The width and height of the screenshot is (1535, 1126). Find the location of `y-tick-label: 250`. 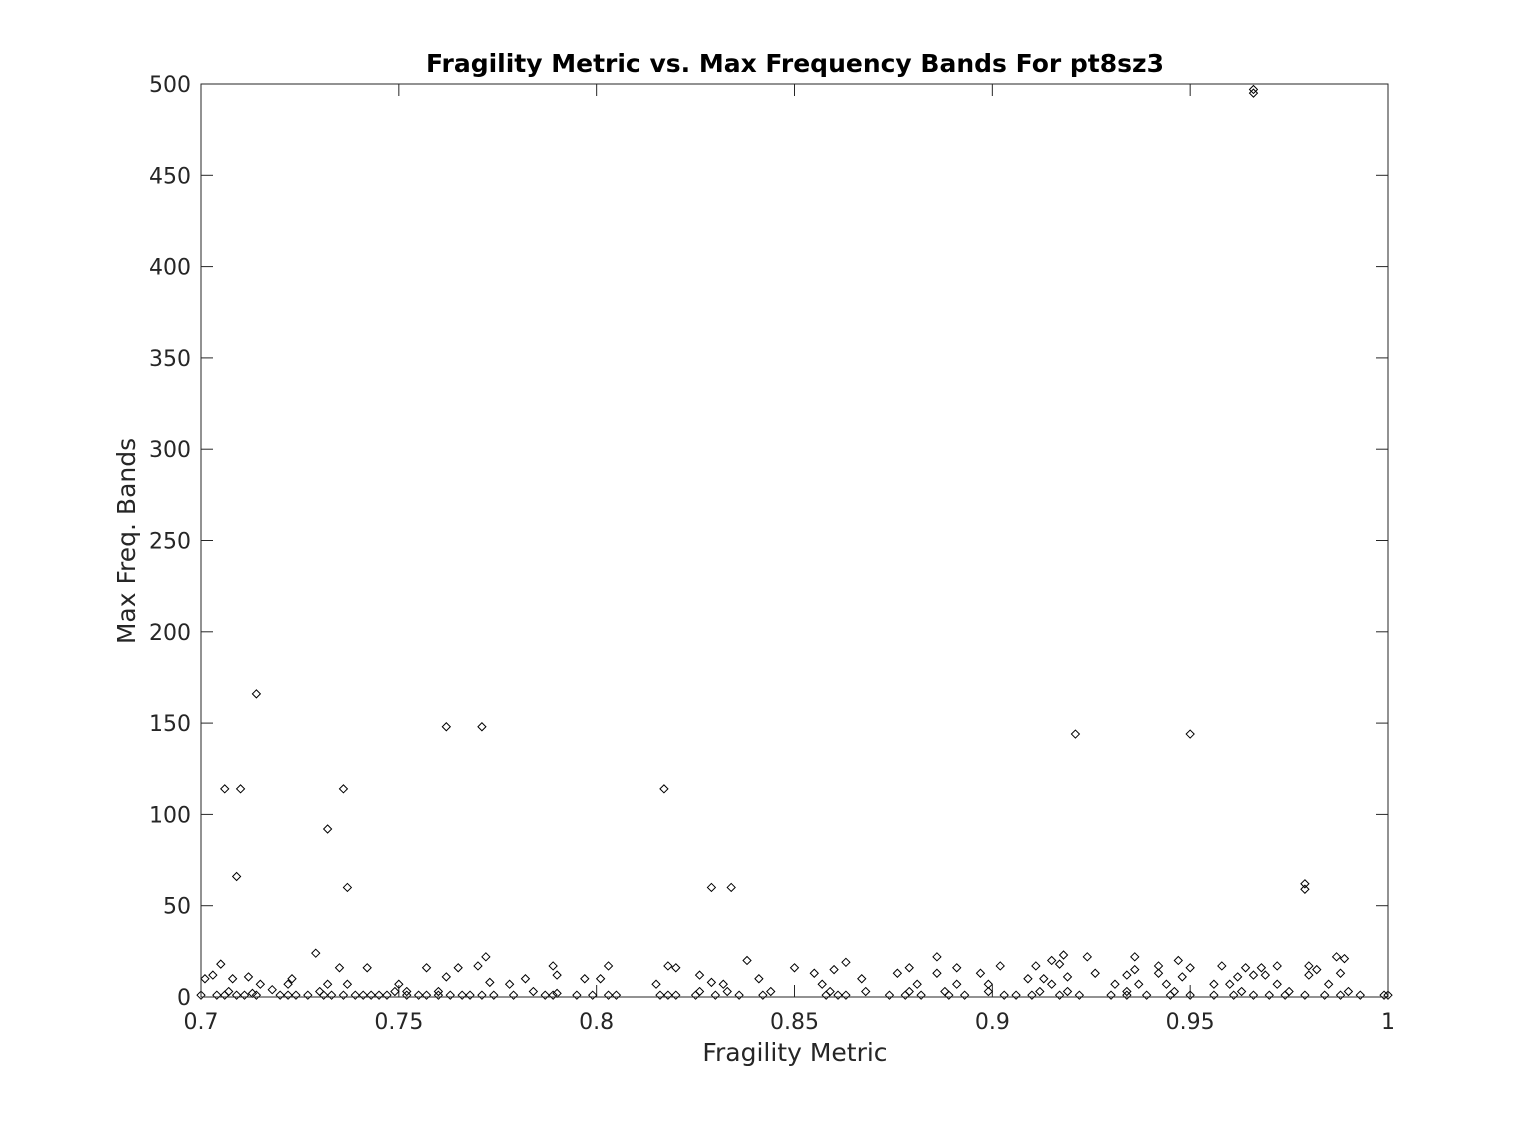

y-tick-label: 250 is located at coordinates (170, 542).